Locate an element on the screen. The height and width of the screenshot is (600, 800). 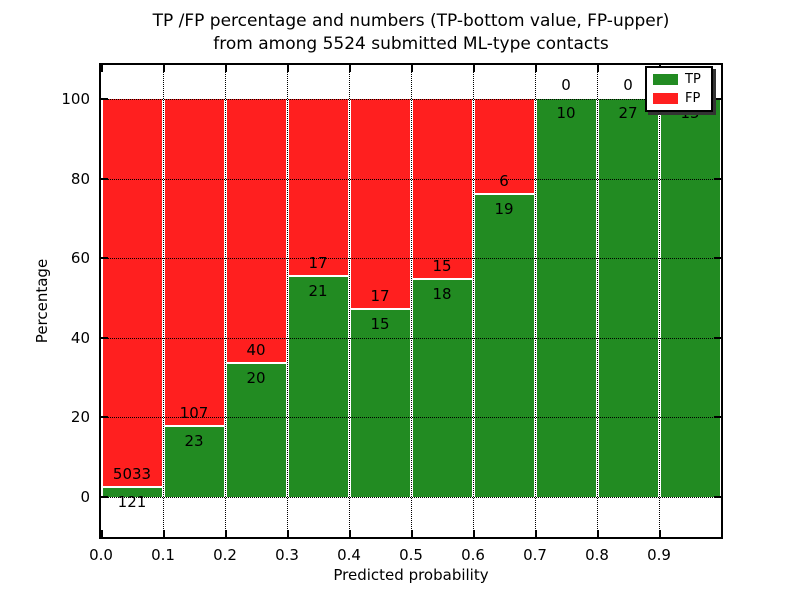
tp-count-label-8: 27 is located at coordinates (628, 113).